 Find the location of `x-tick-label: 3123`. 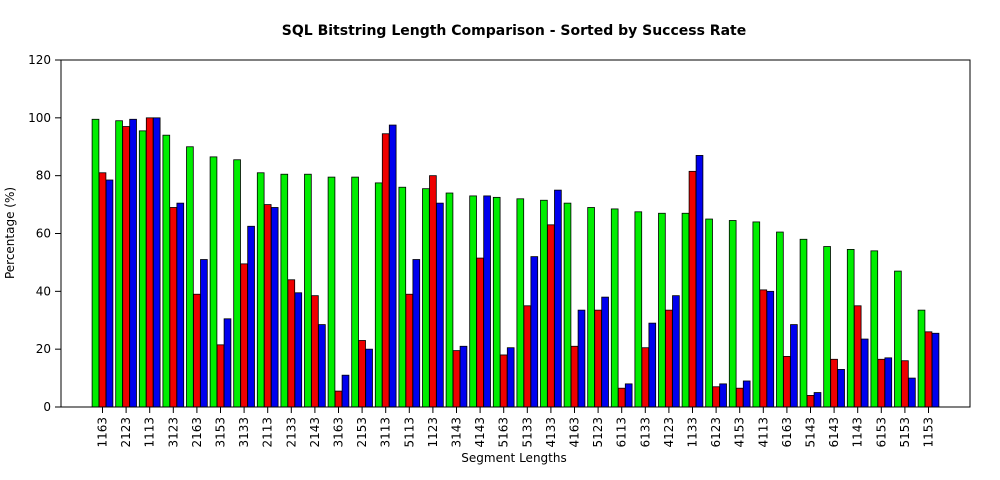

x-tick-label: 3123 is located at coordinates (173, 432).